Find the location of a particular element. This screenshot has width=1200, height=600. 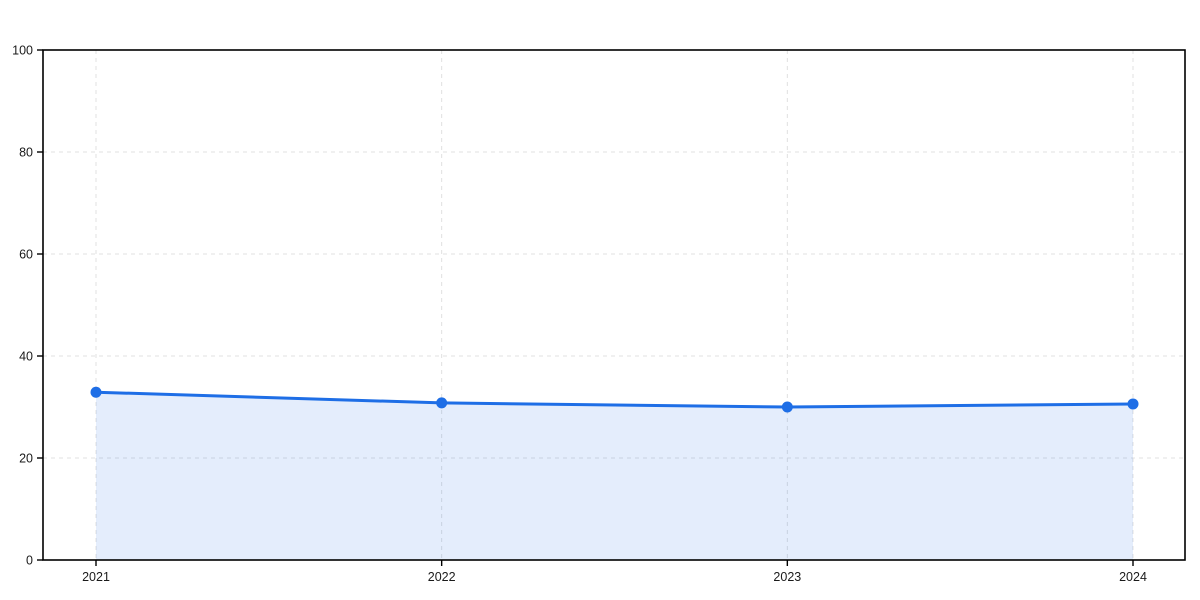

x-tick-label: 2022 is located at coordinates (442, 577).